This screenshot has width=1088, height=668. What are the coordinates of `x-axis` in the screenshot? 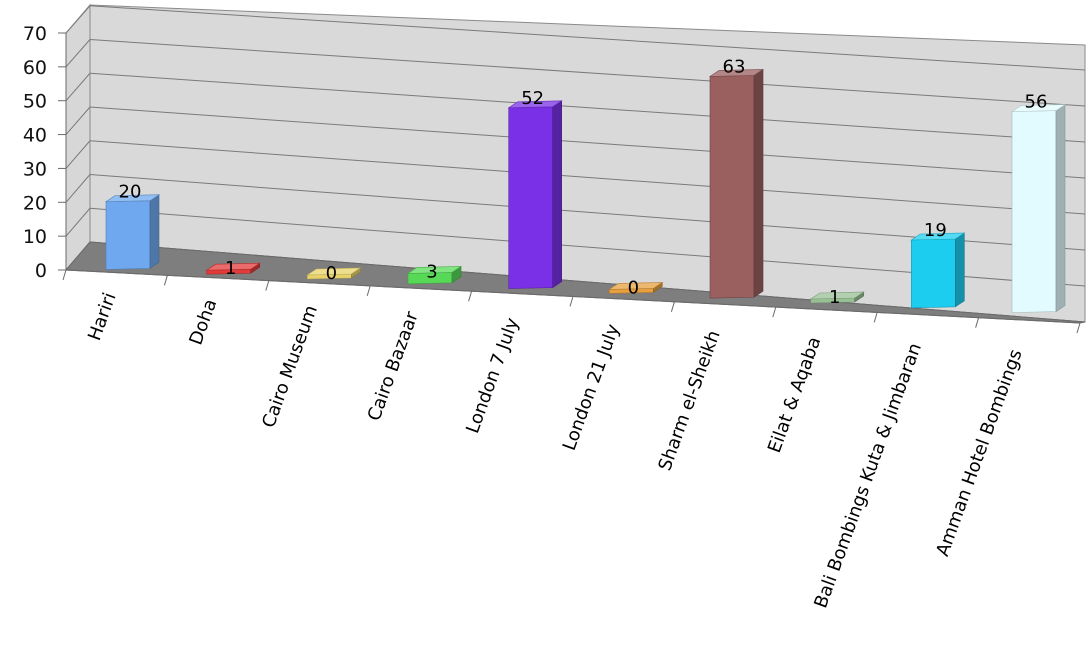 It's located at (571, 301).